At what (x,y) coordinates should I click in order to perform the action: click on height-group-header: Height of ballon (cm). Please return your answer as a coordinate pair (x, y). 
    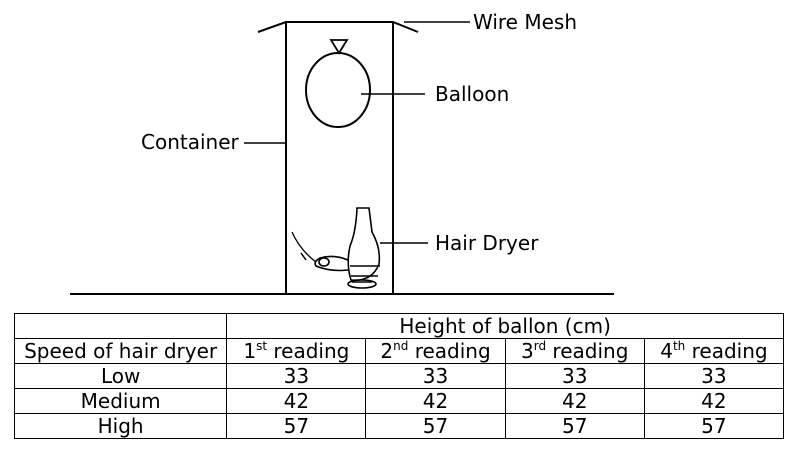
    Looking at the image, I should click on (505, 326).